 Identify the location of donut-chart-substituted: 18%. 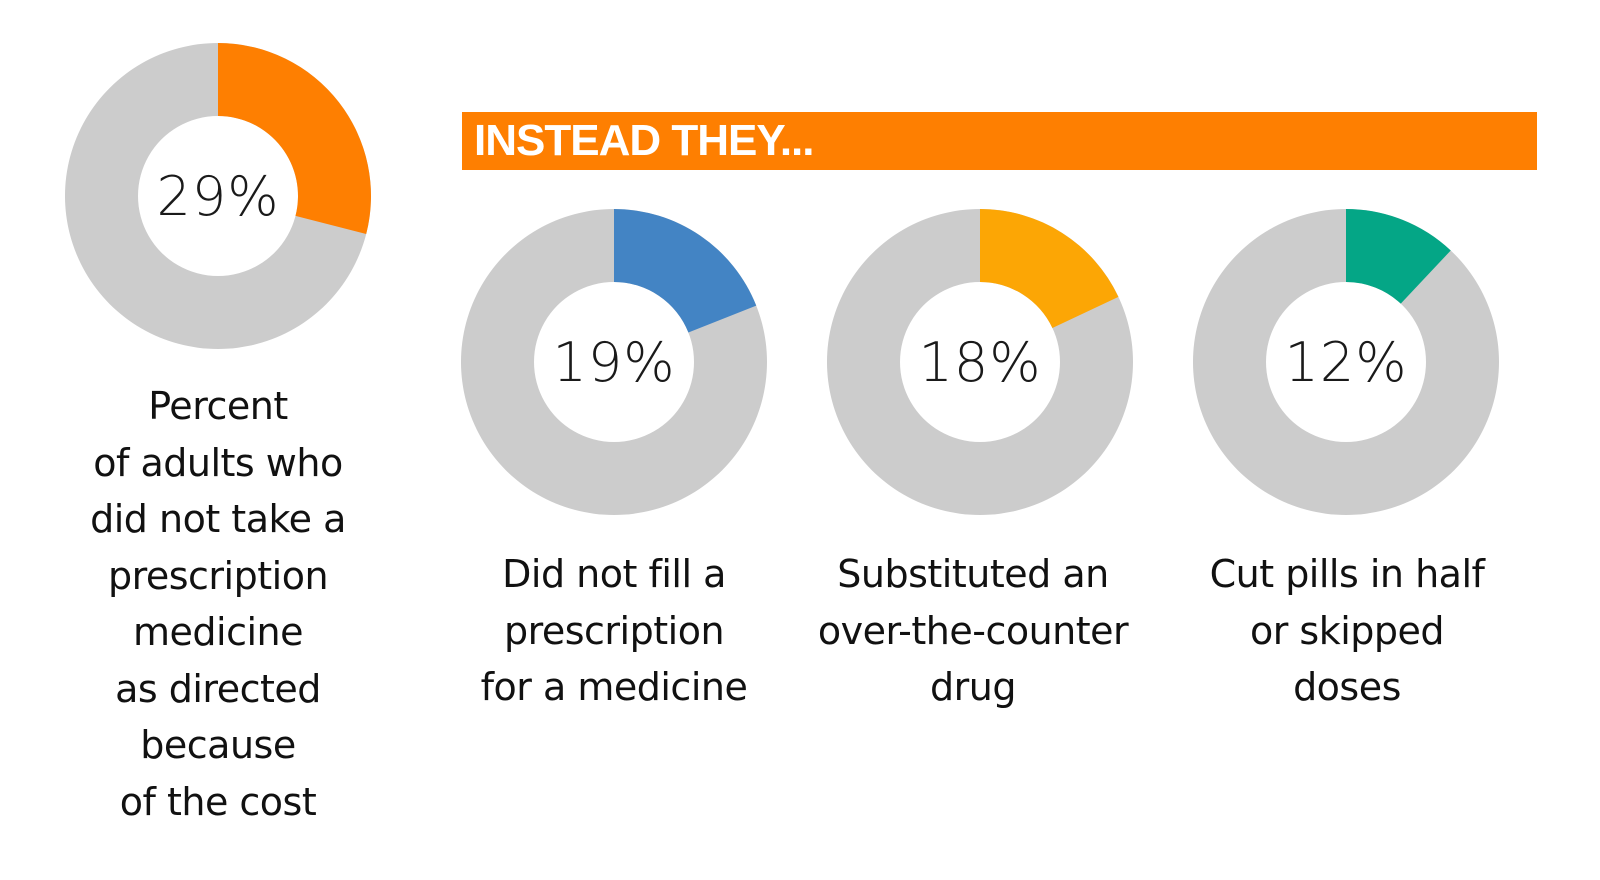
(980, 362).